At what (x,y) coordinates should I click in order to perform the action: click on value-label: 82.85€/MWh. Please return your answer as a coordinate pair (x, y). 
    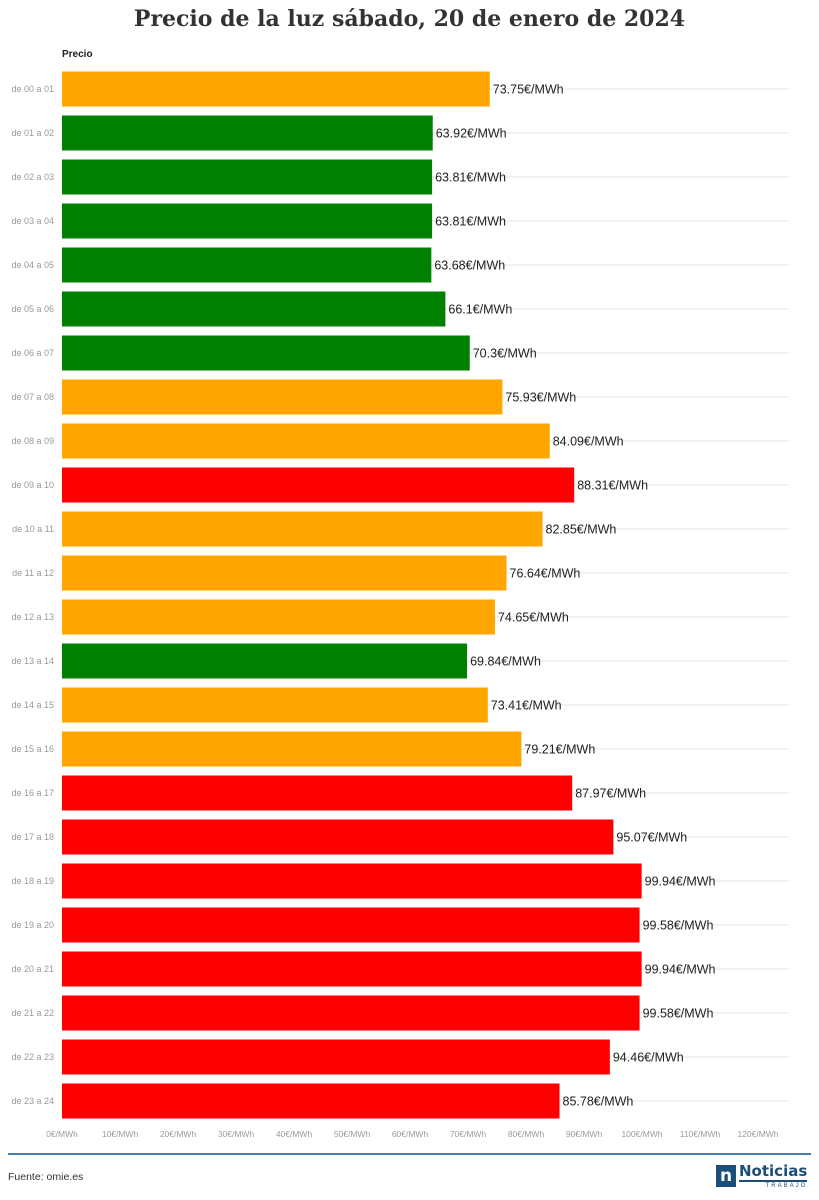
    Looking at the image, I should click on (581, 530).